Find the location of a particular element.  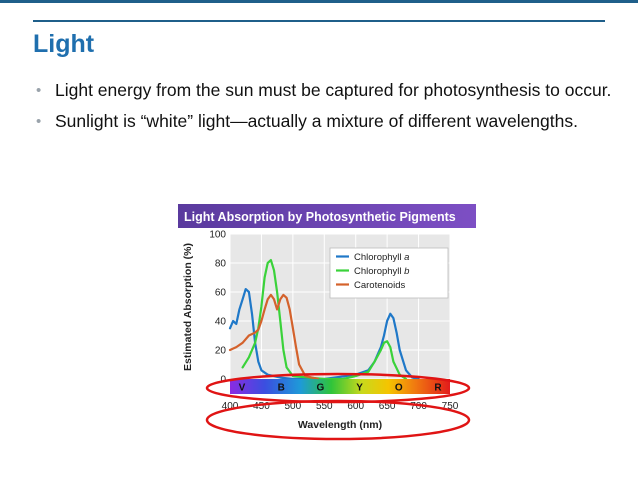

legend-box is located at coordinates (389, 273).